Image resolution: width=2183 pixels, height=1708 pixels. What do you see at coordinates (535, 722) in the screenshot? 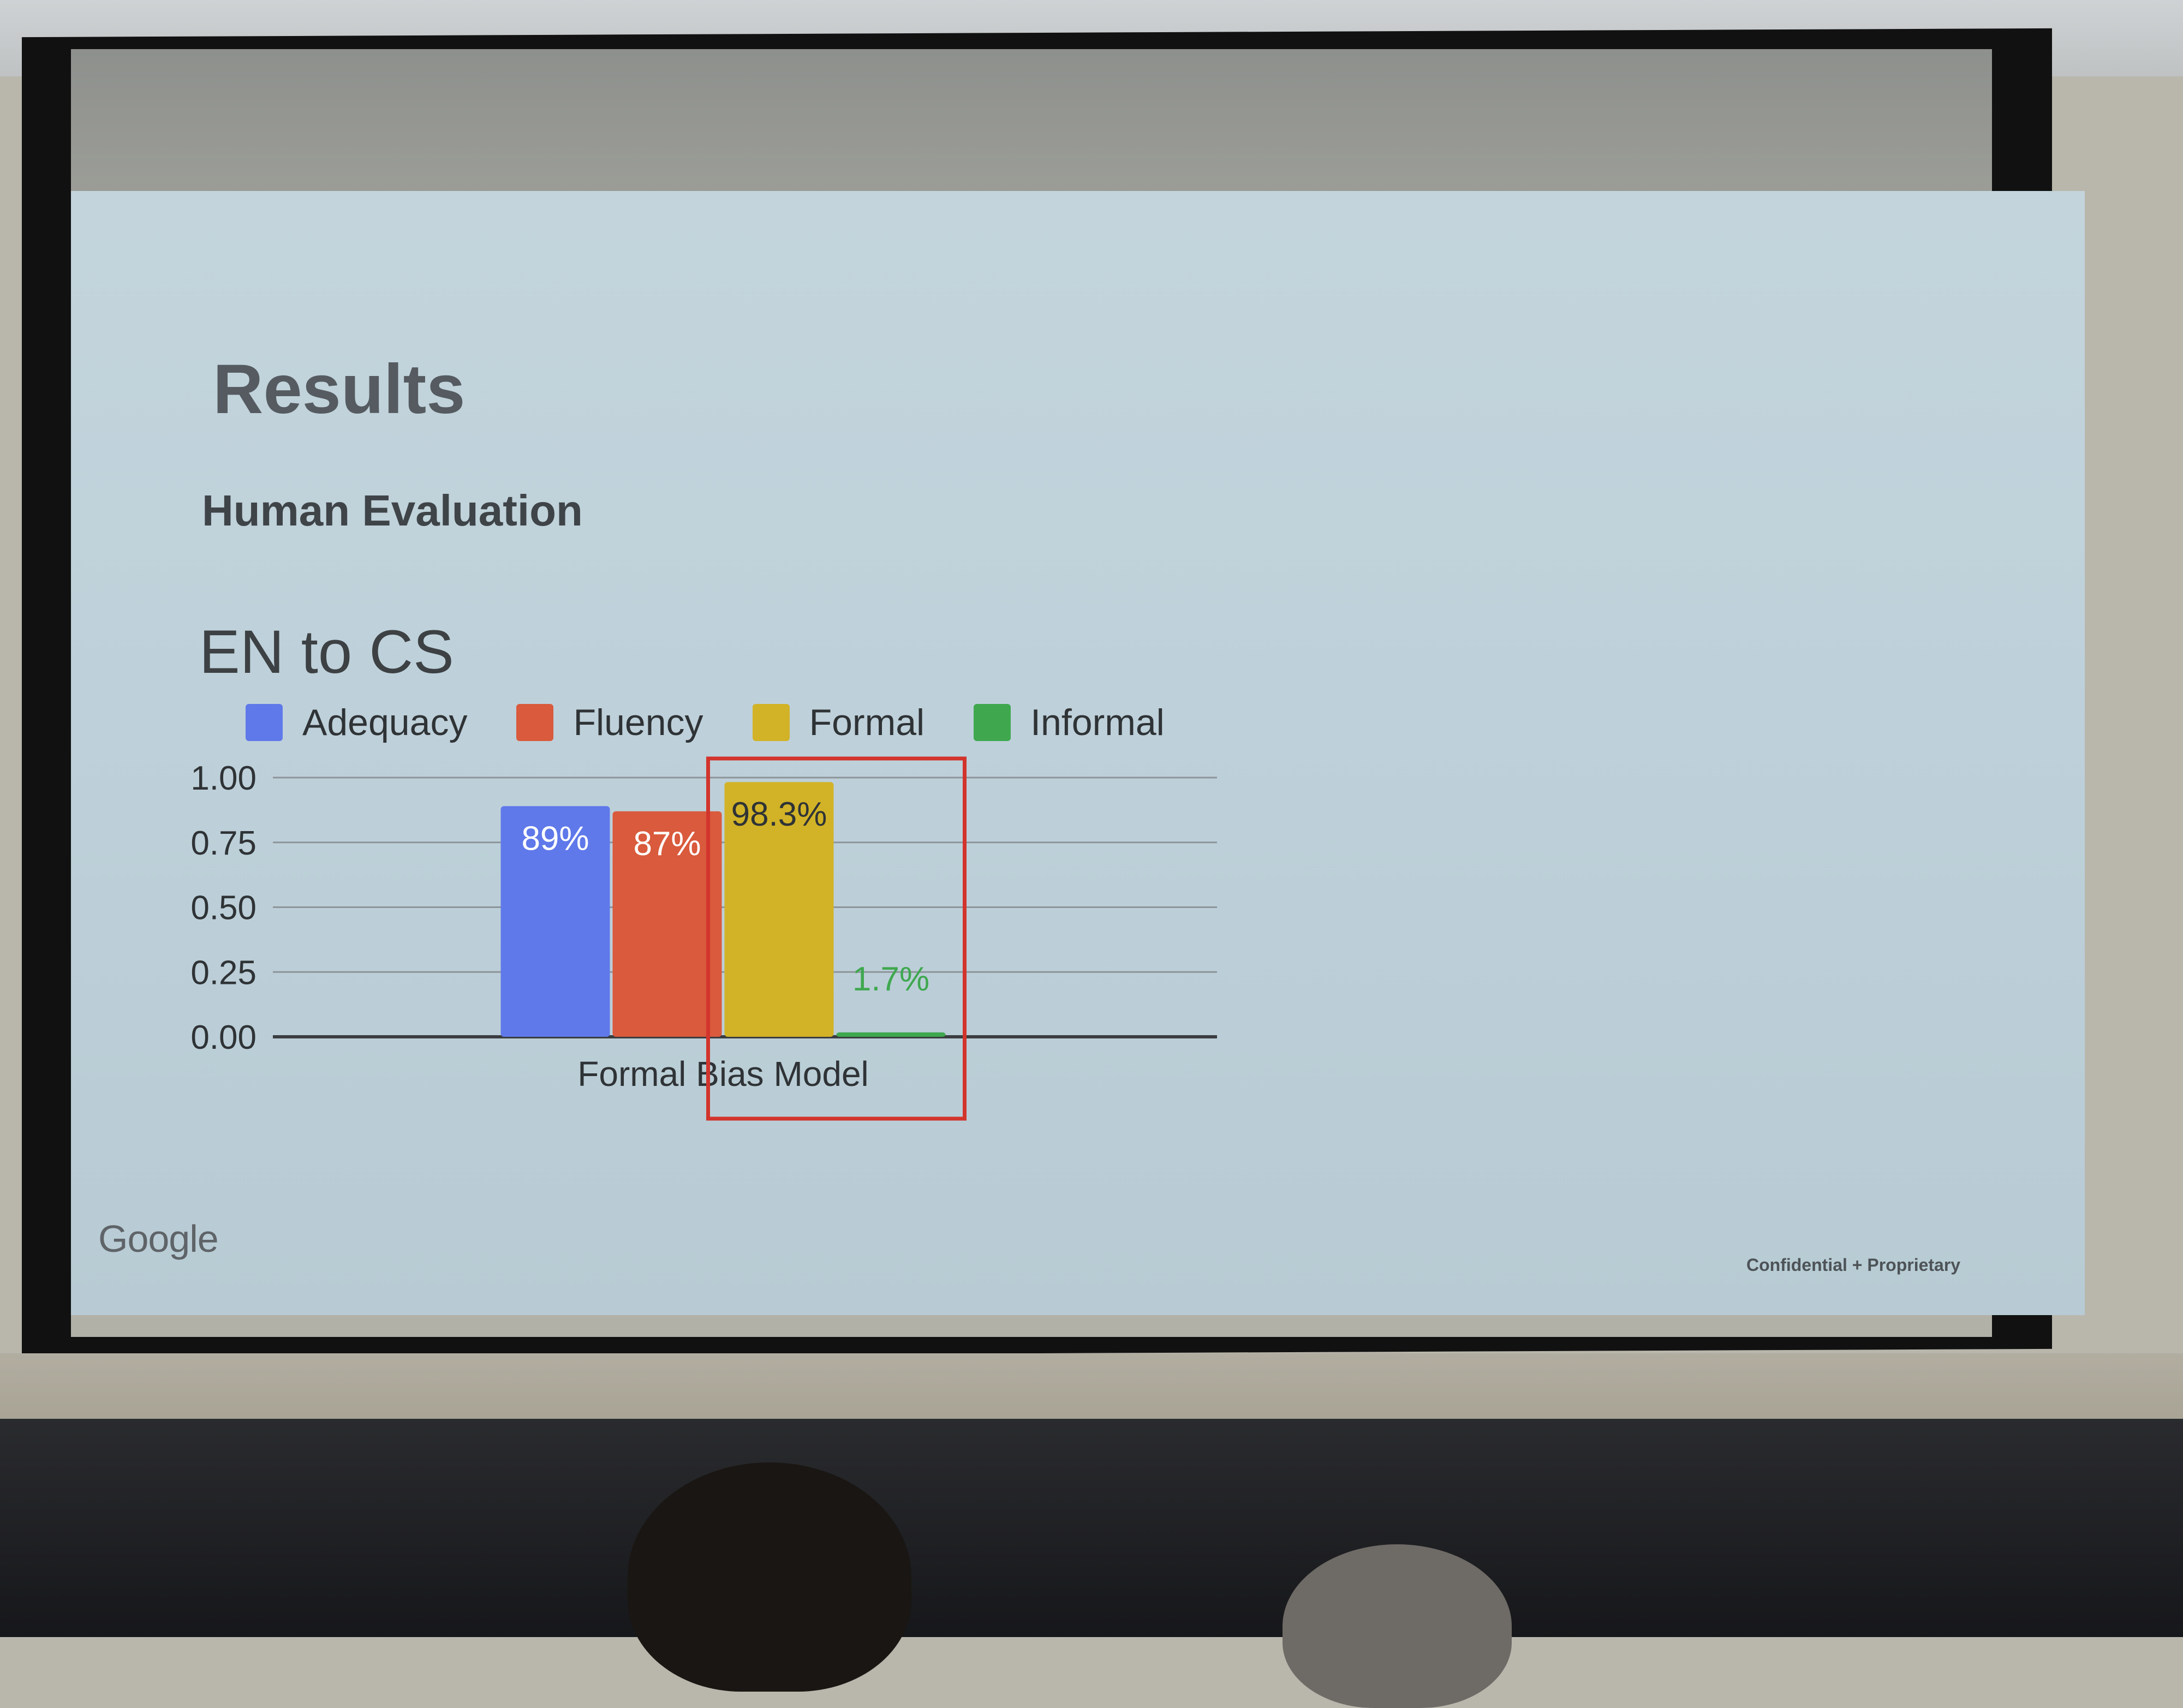
I see `legend-swatch-fluency` at bounding box center [535, 722].